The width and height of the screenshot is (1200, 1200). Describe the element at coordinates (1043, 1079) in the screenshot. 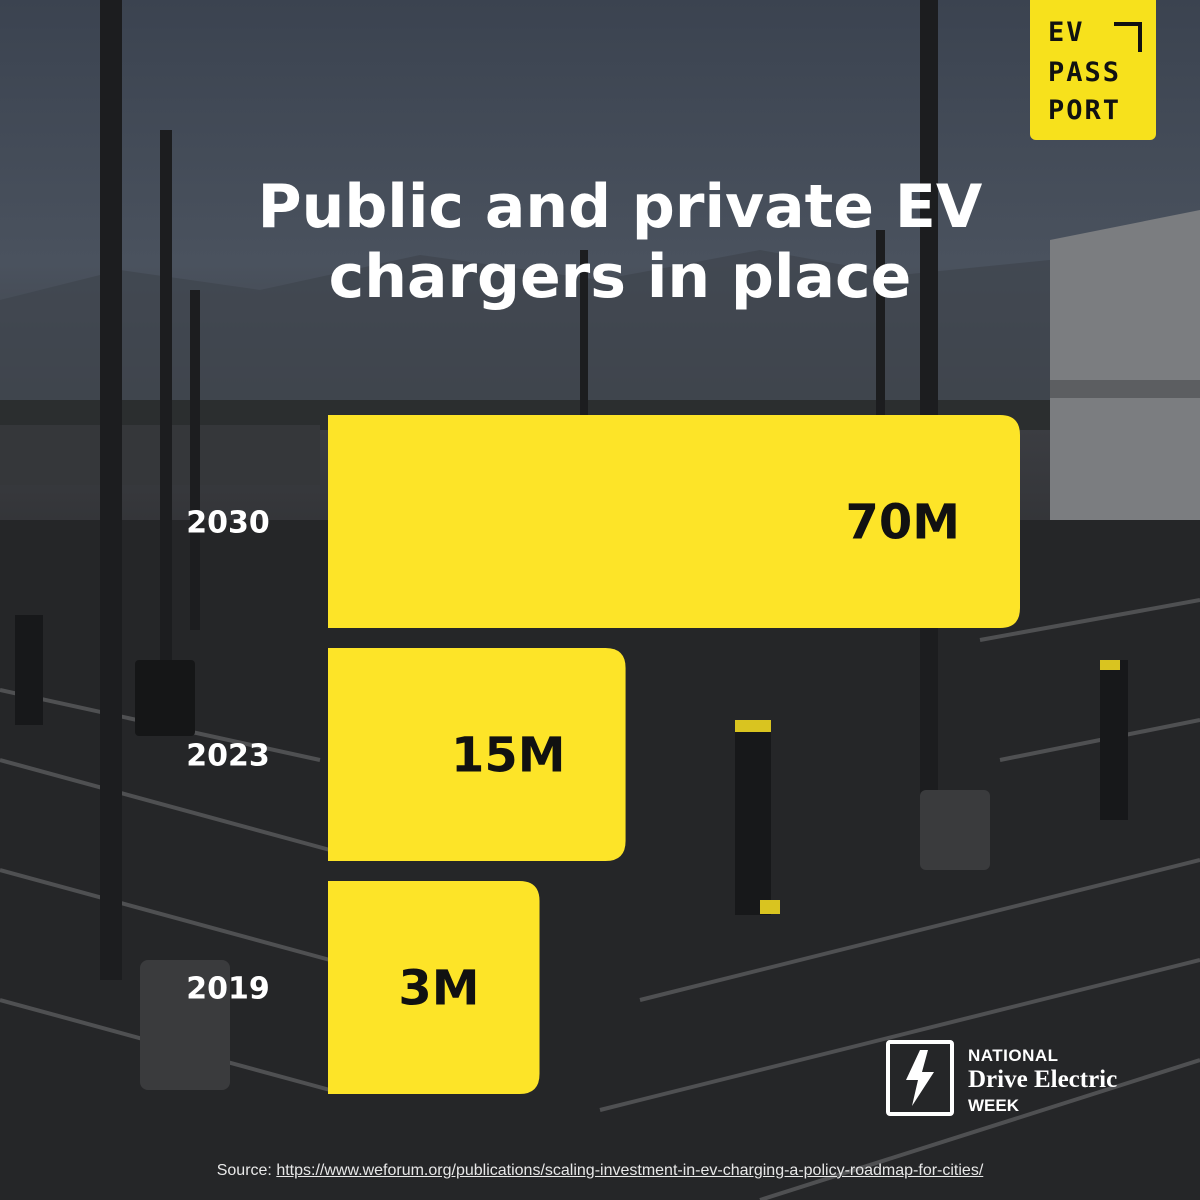

I see `badge-line-2: Drive Electric` at that location.